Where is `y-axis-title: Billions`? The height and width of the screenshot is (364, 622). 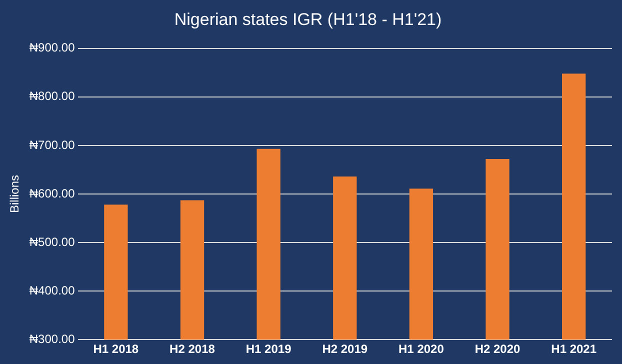 y-axis-title: Billions is located at coordinates (15, 194).